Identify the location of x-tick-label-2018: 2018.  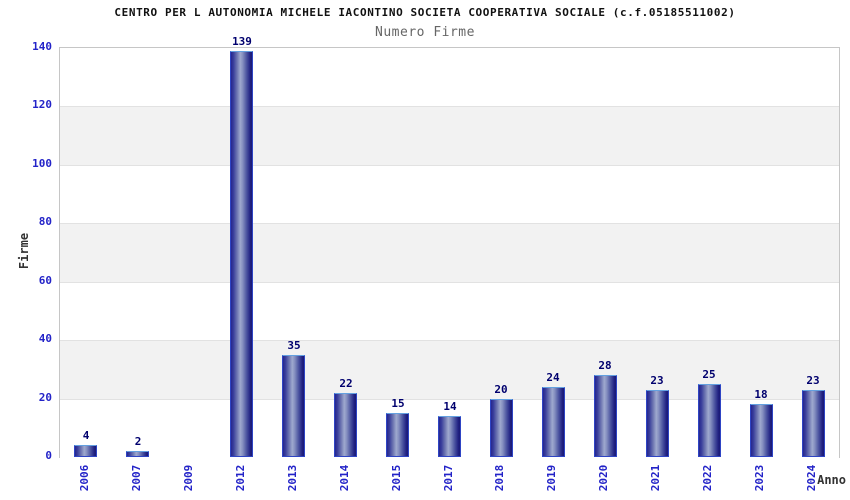
(499, 478).